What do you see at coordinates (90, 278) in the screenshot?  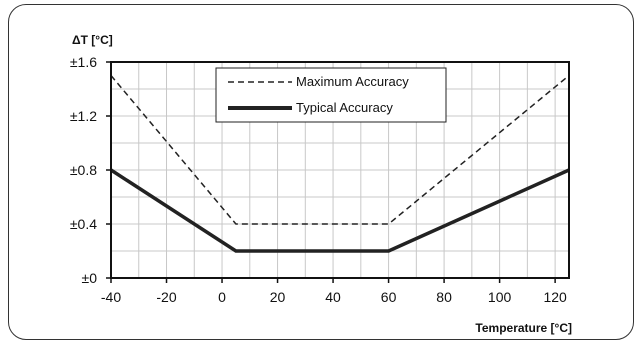 I see `y-tick-label: ±0` at bounding box center [90, 278].